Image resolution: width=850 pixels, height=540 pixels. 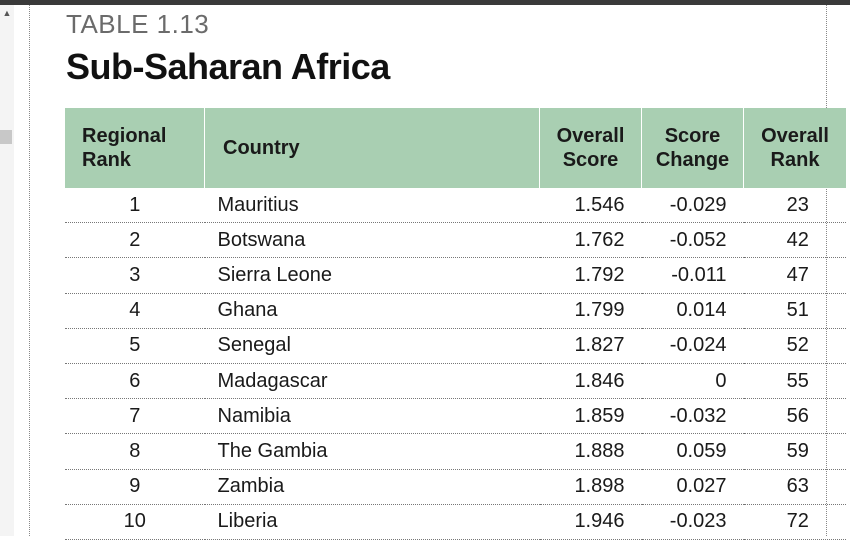 I want to click on window-top-bar, so click(x=425, y=2).